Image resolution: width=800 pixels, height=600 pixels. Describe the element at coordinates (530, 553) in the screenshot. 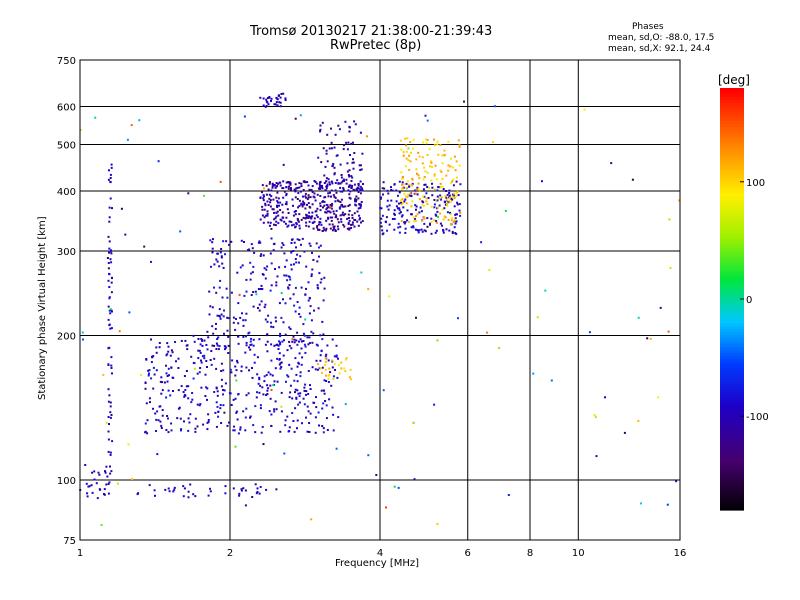

I see `x-tick-label: 8` at that location.